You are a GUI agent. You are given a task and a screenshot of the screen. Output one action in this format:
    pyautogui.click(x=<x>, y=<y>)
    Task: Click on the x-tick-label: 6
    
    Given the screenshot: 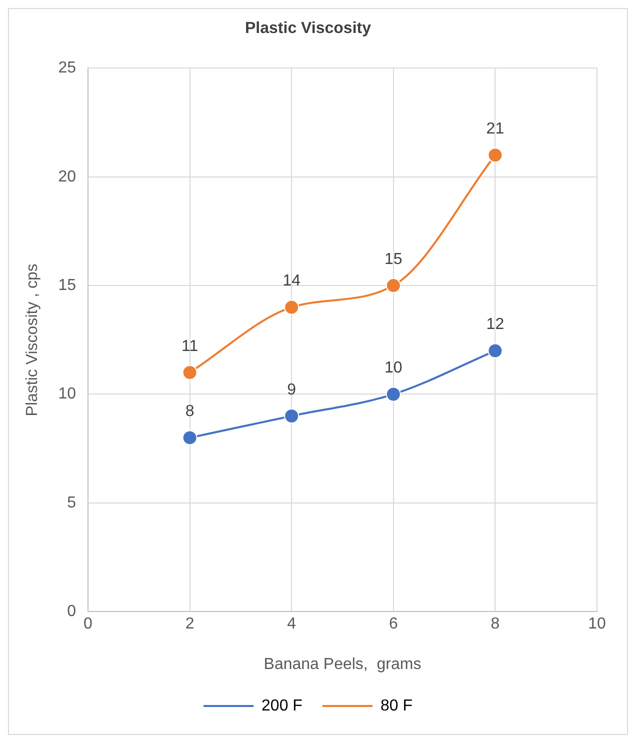 What is the action you would take?
    pyautogui.click(x=393, y=624)
    